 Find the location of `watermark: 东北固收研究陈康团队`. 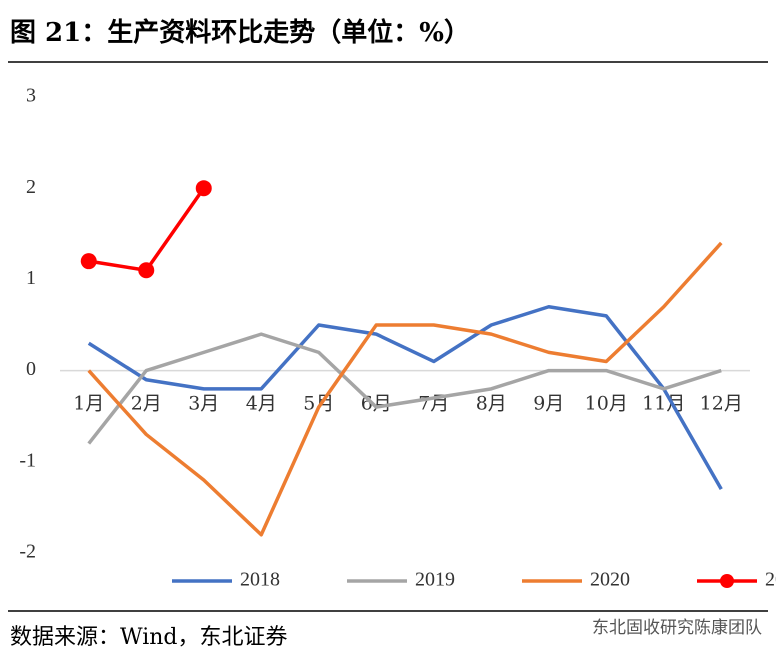

watermark: 东北固收研究陈康团队 is located at coordinates (677, 628).